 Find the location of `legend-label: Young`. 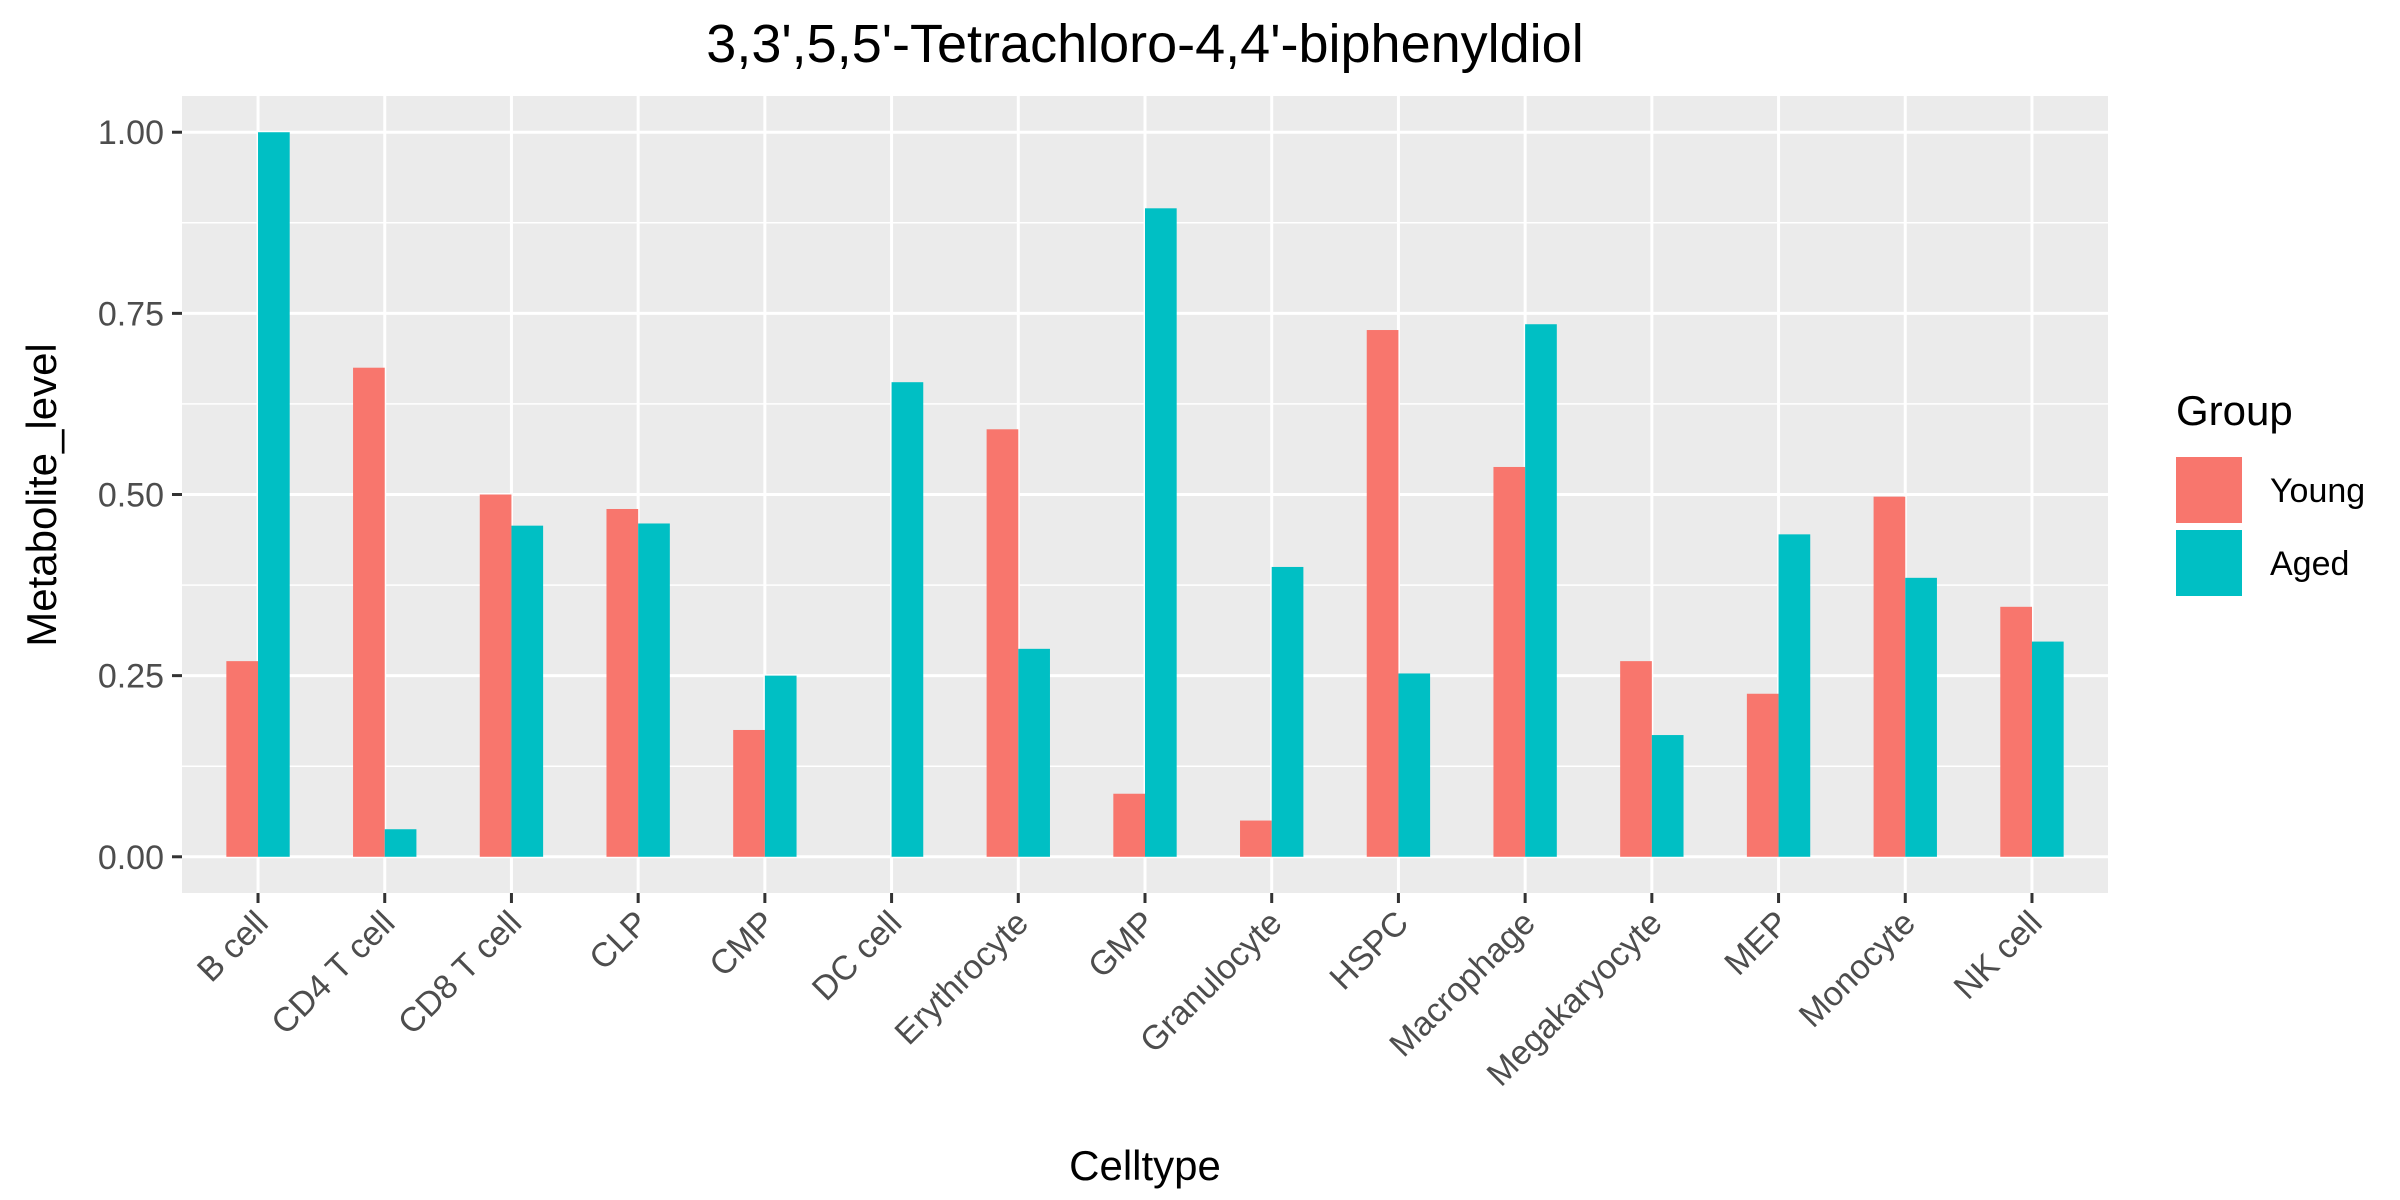

legend-label: Young is located at coordinates (2317, 491).